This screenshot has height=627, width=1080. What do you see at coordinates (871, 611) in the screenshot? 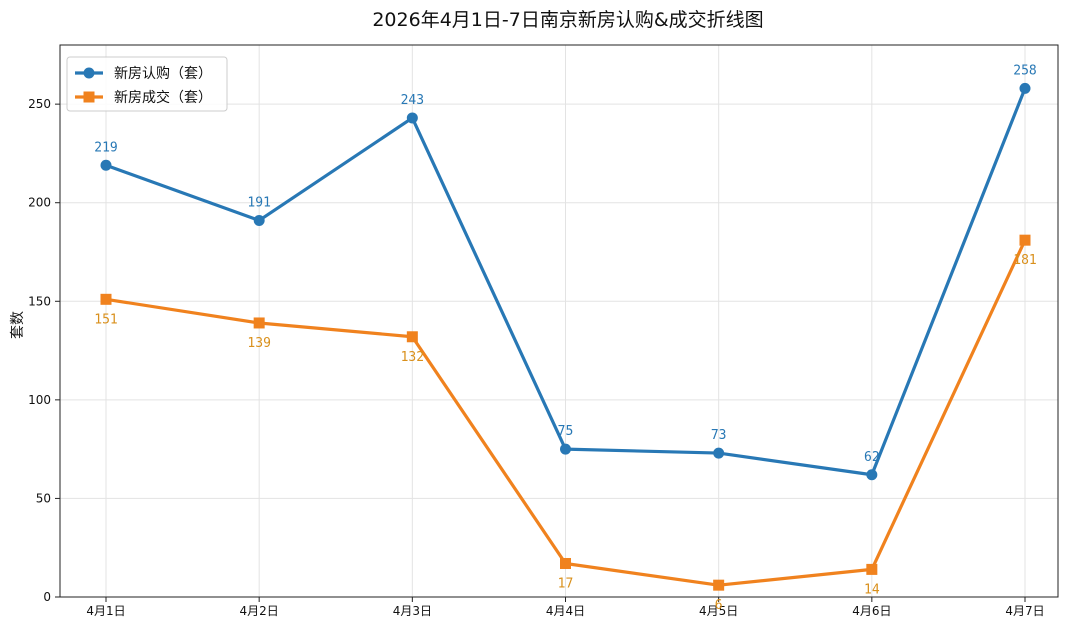
I see `x-tick-label: 4月6日` at bounding box center [871, 611].